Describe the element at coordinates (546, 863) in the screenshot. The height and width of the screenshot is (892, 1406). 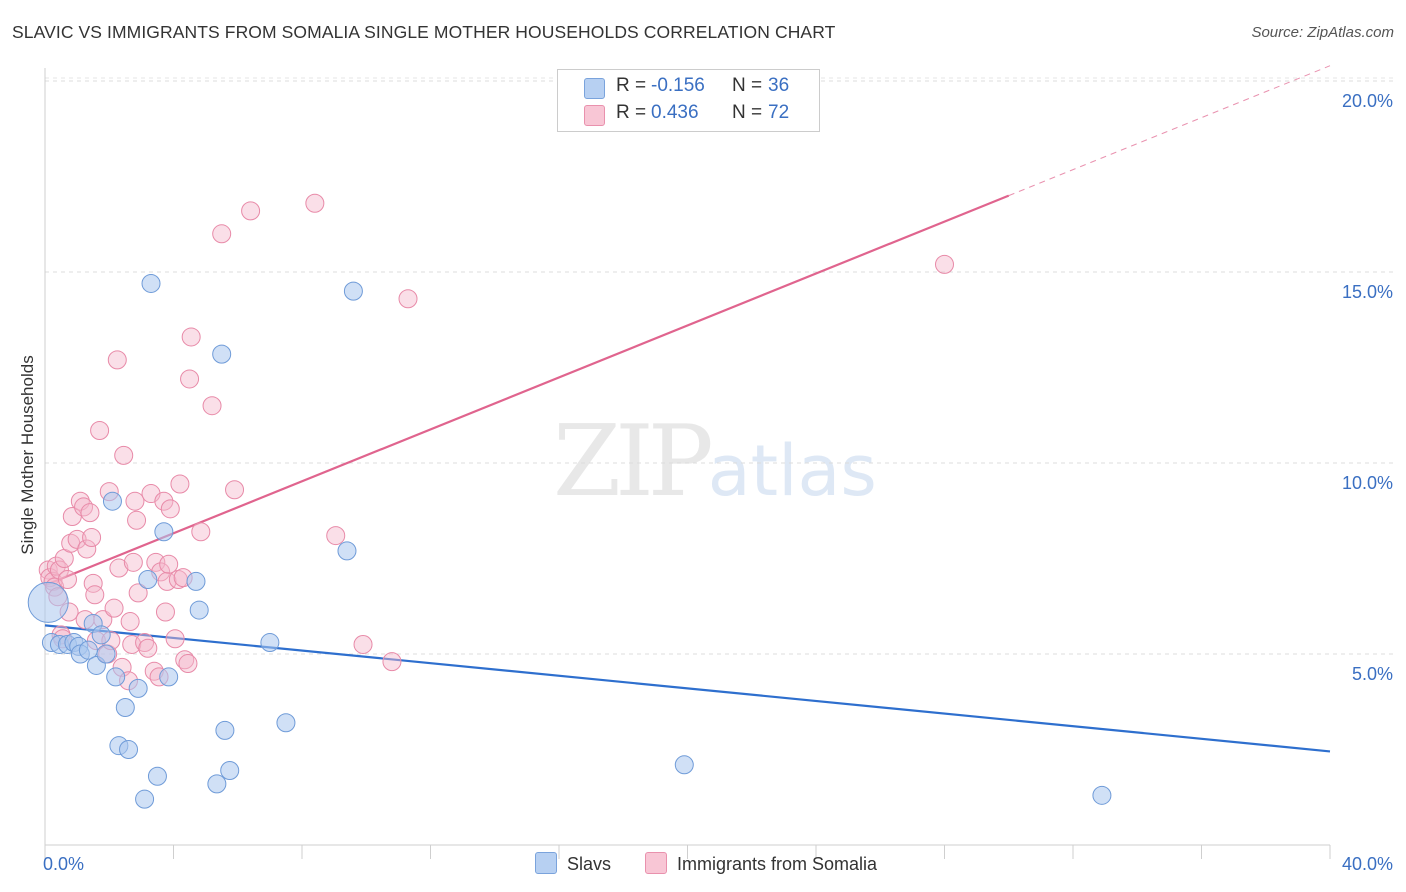
I see `slavs-legend-swatch` at that location.